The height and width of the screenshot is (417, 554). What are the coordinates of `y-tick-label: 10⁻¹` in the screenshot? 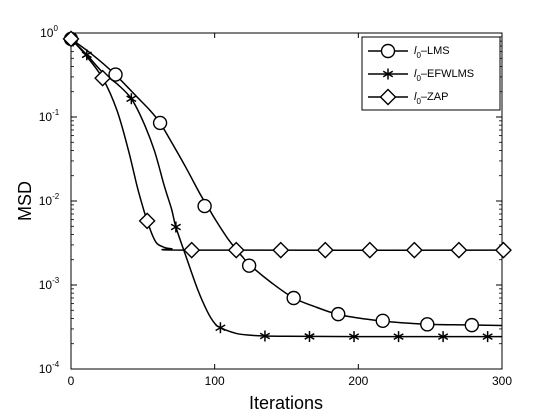 It's located at (49, 116).